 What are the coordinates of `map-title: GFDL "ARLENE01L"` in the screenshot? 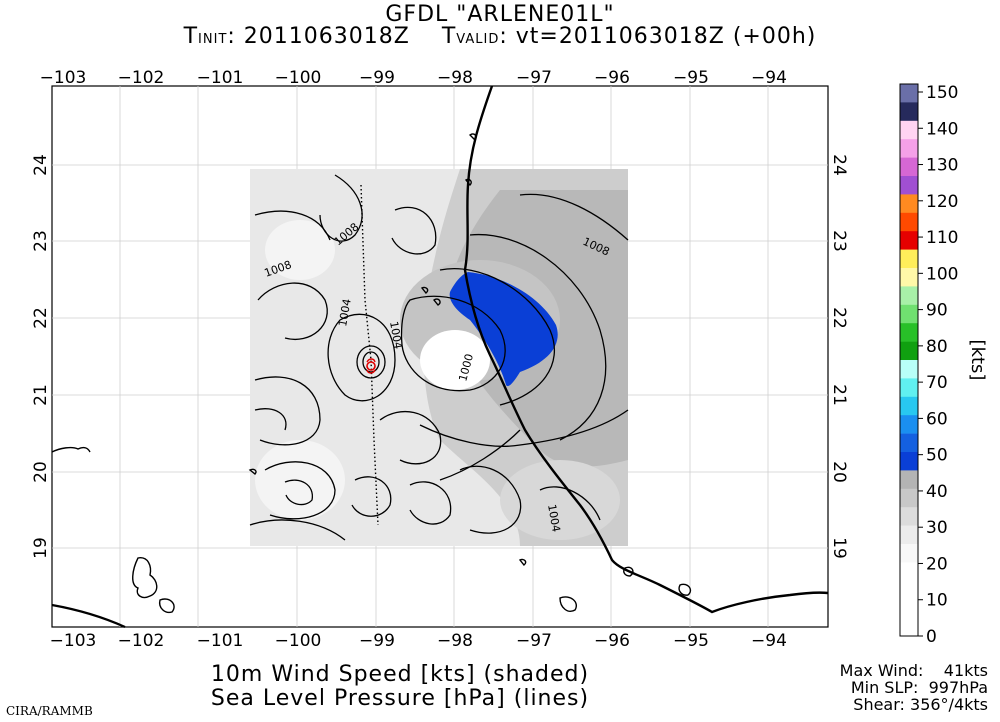 It's located at (500, 14).